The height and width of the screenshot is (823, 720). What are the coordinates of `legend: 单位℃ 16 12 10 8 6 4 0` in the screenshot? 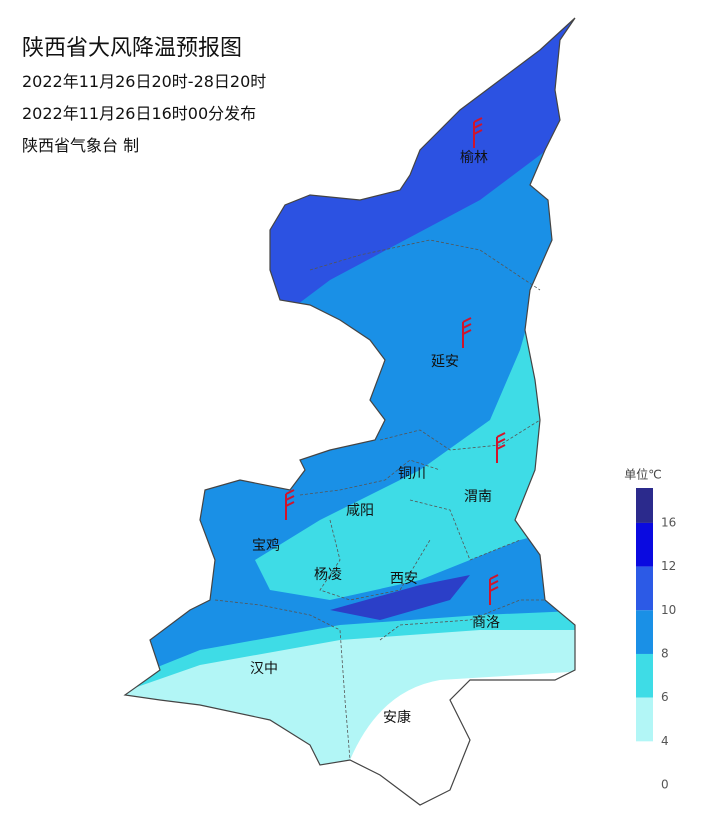 It's located at (650, 629).